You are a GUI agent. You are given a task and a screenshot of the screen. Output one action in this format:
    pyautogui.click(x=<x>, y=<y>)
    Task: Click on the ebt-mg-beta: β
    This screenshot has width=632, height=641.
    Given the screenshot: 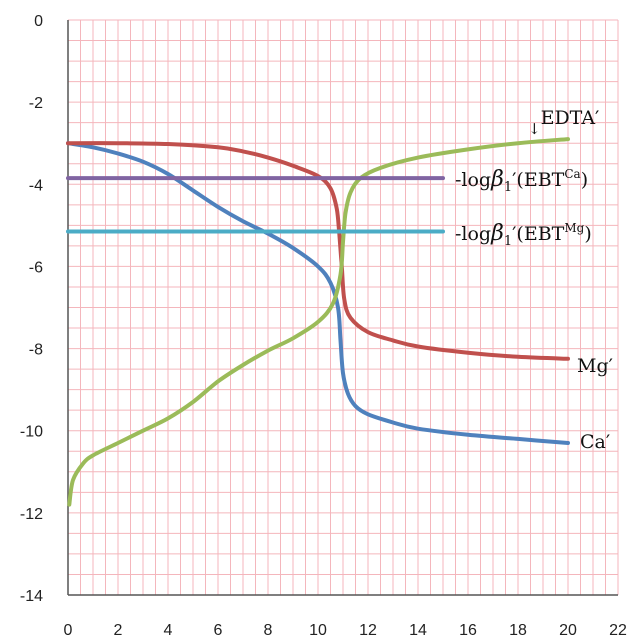 What is the action you would take?
    pyautogui.click(x=497, y=233)
    